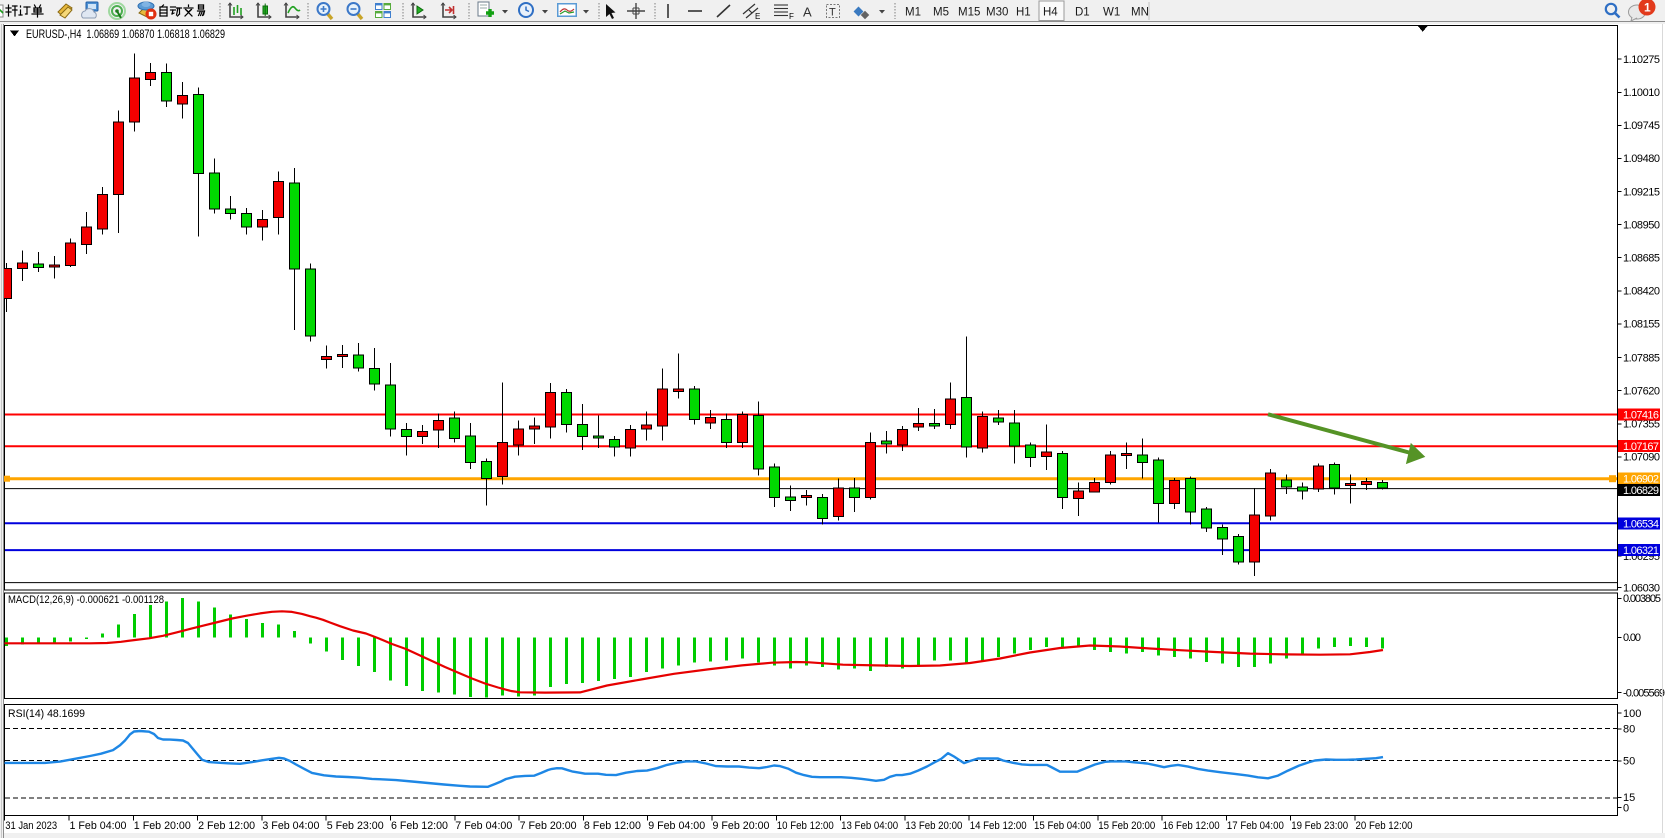 The width and height of the screenshot is (1665, 838). What do you see at coordinates (1641, 480) in the screenshot?
I see `svg-text: 1.06902` at bounding box center [1641, 480].